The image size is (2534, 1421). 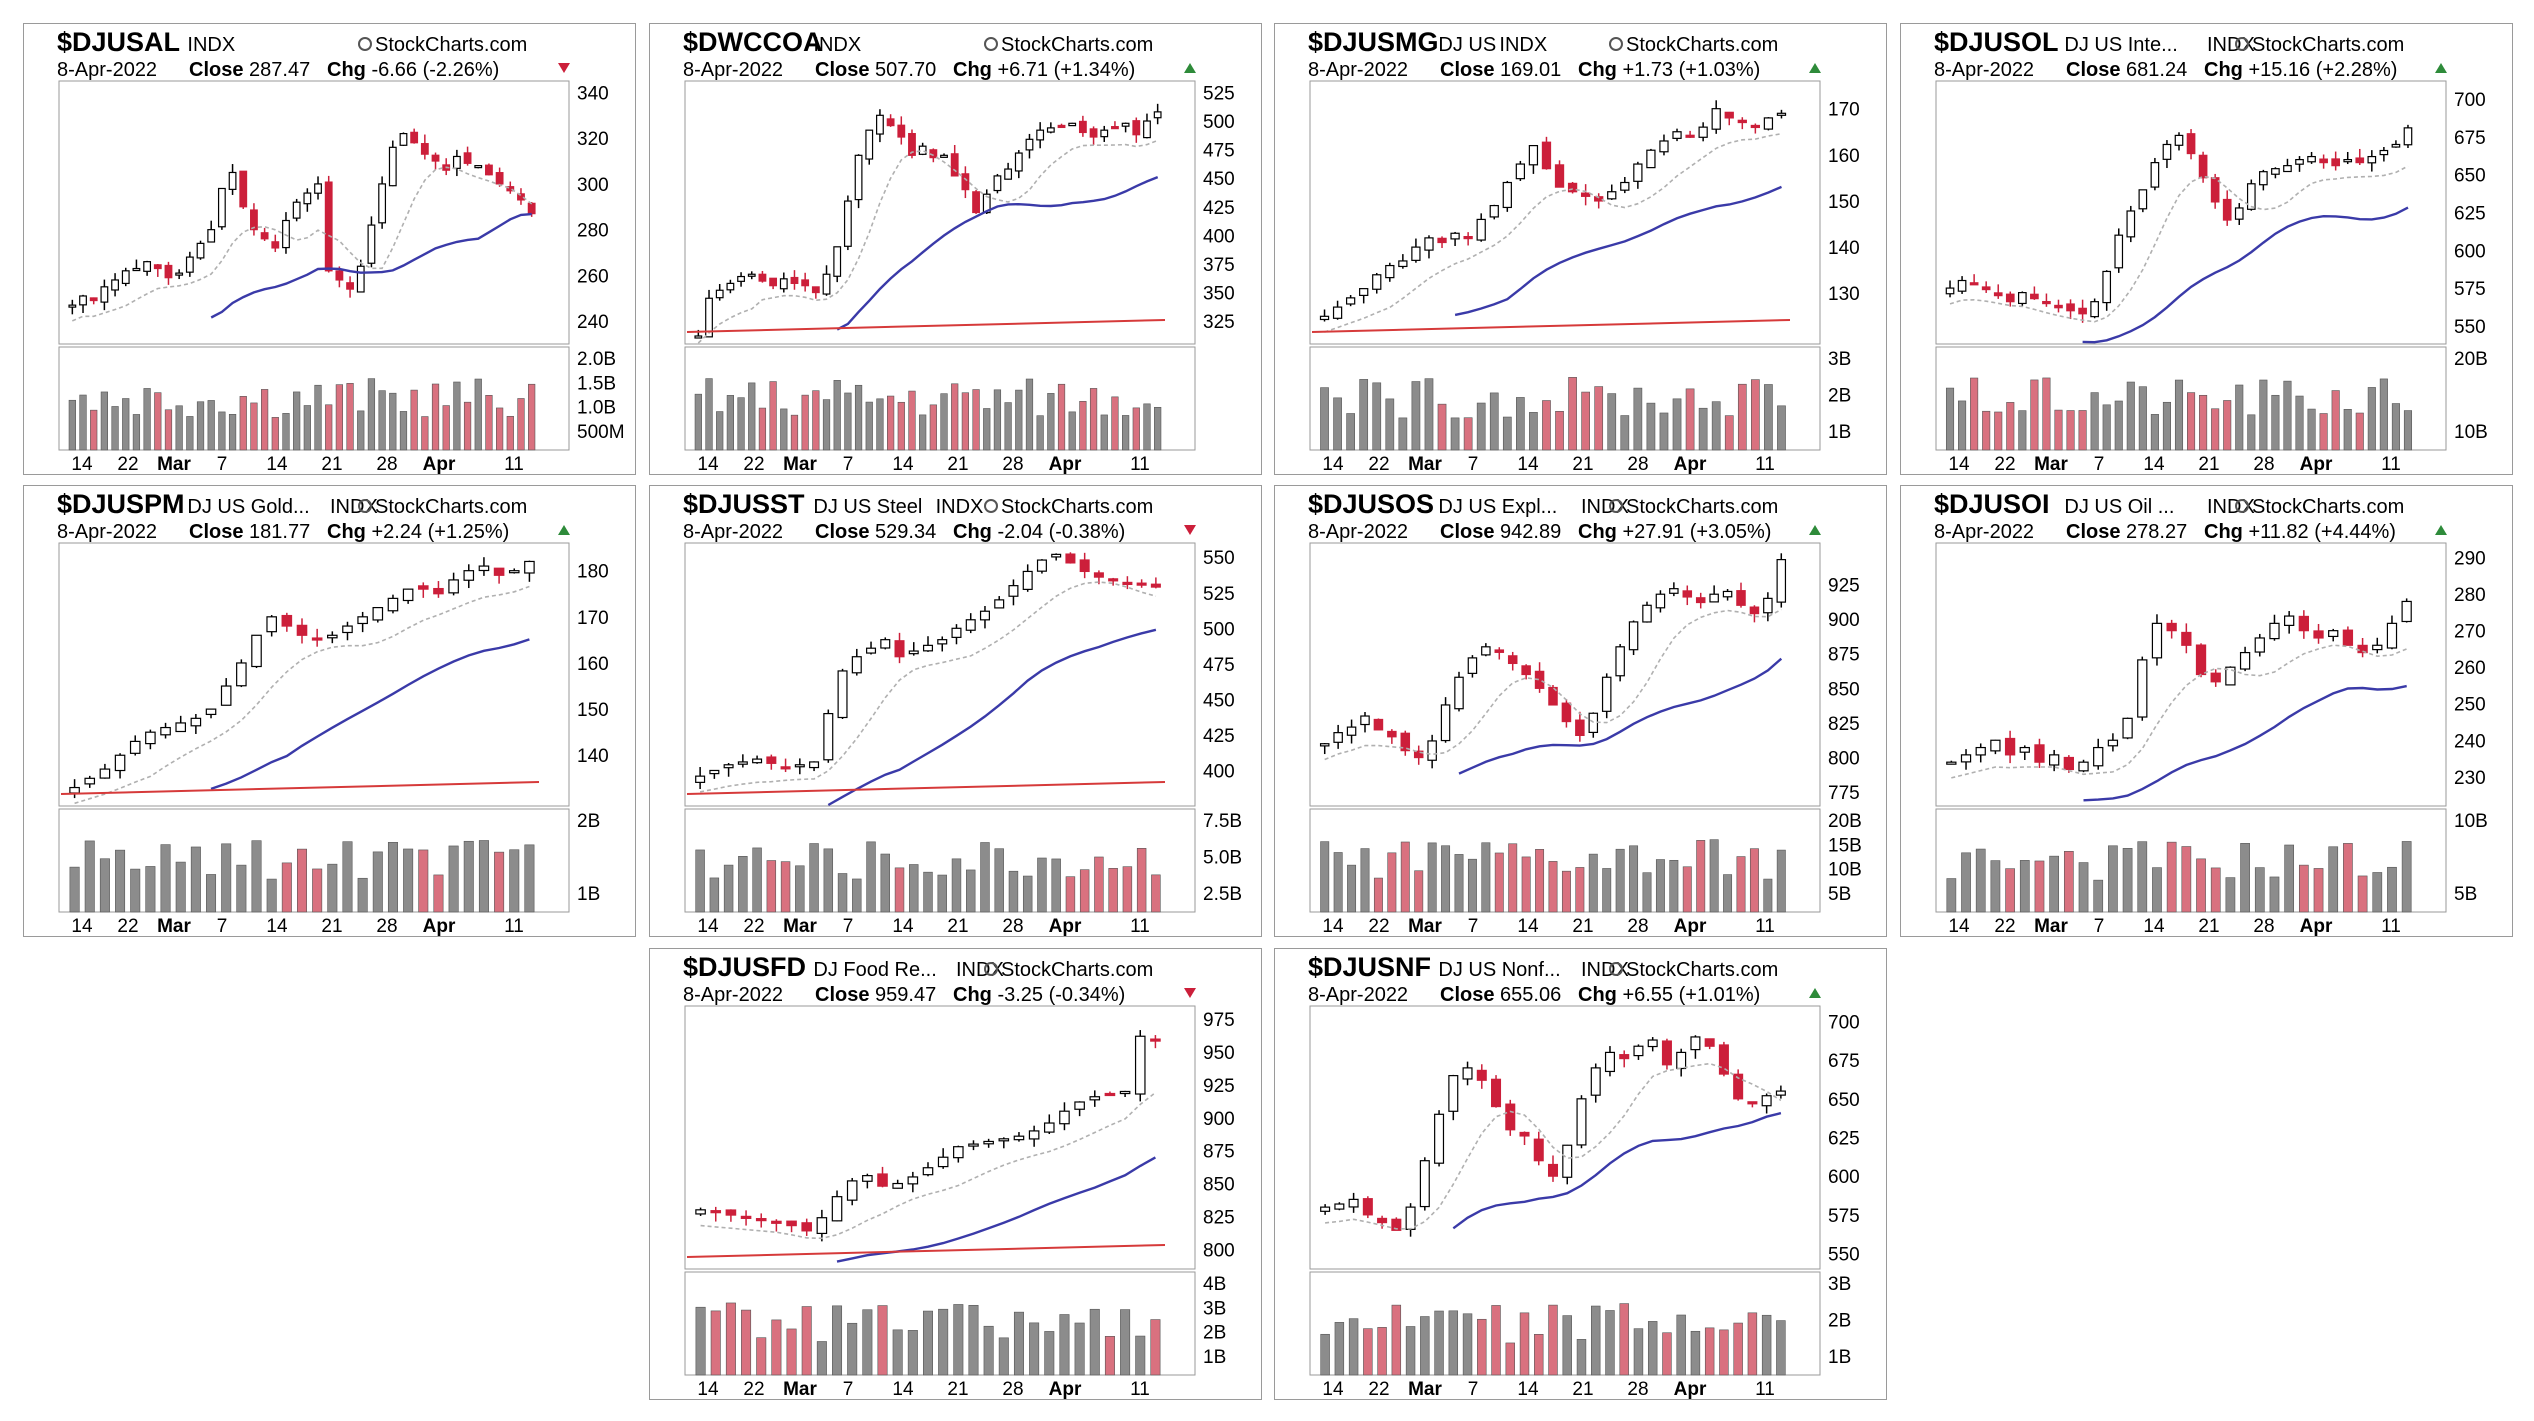 I want to click on price-tick-label: 675, so click(x=1844, y=1061).